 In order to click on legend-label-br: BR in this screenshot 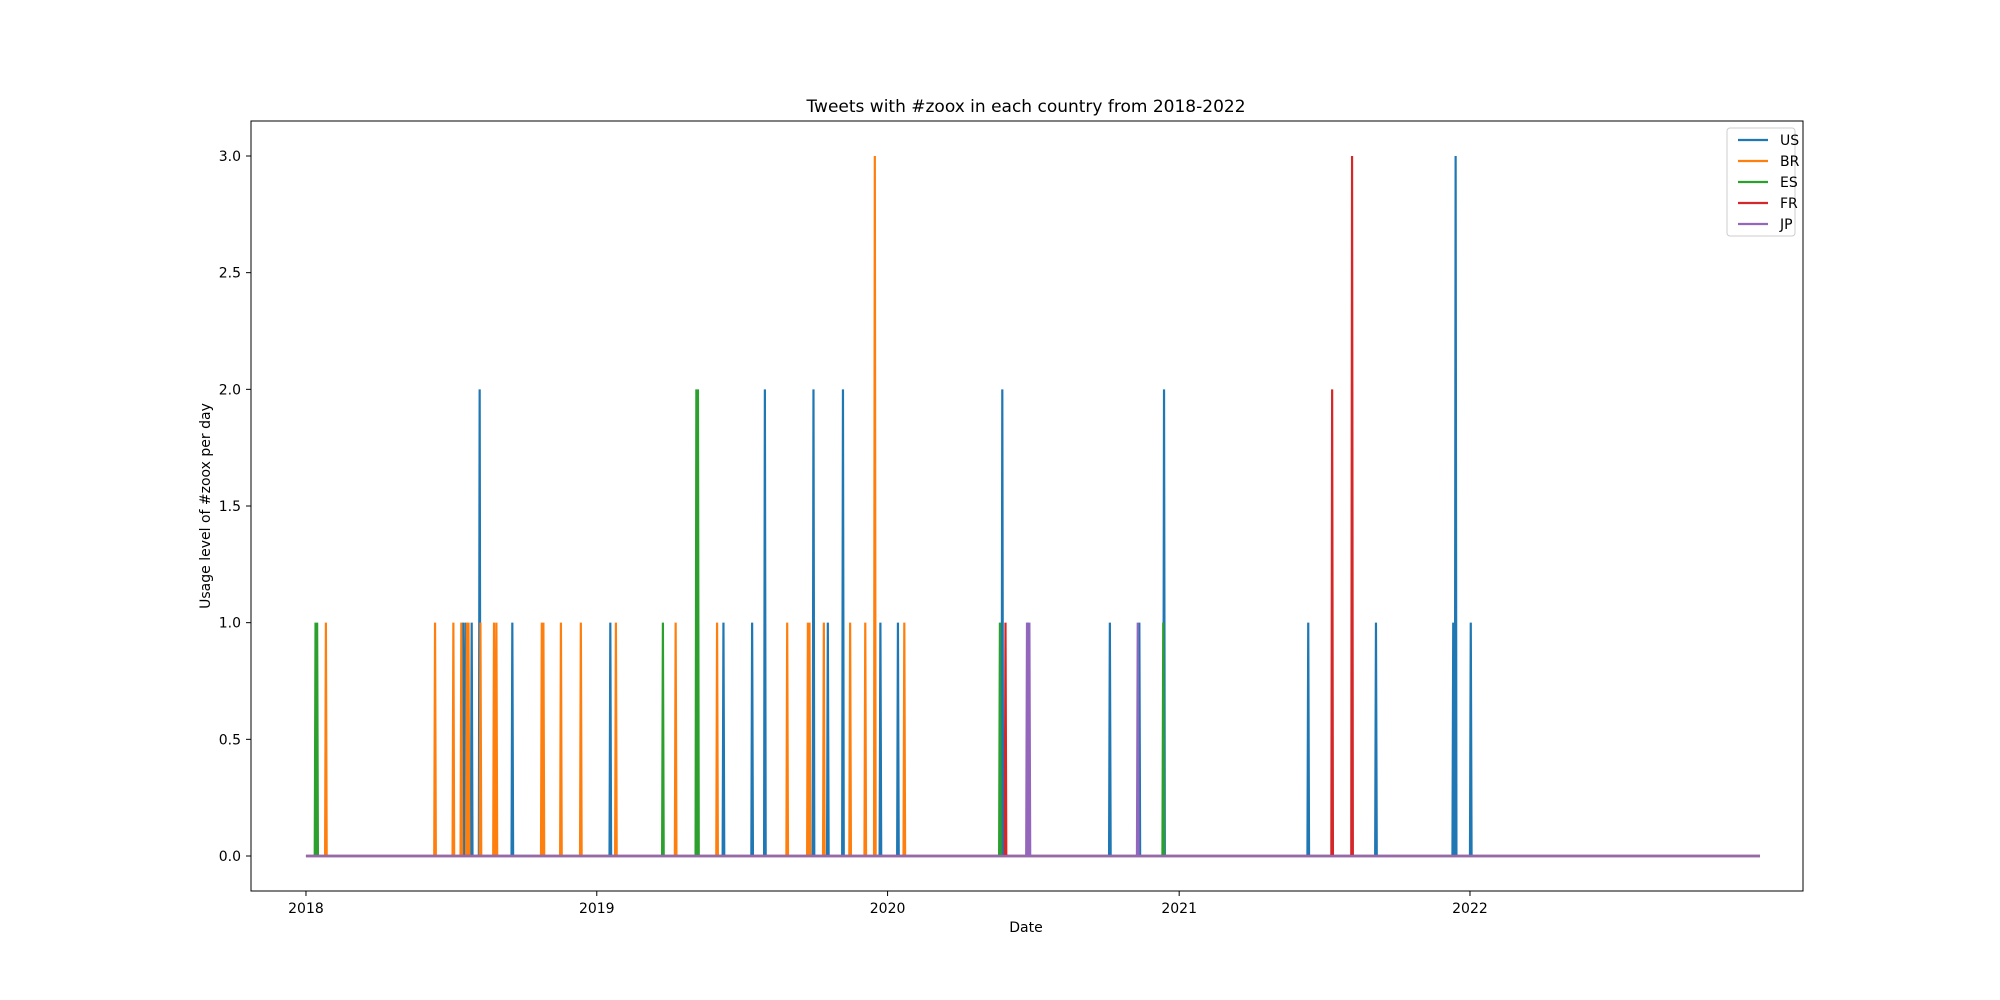, I will do `click(1790, 162)`.